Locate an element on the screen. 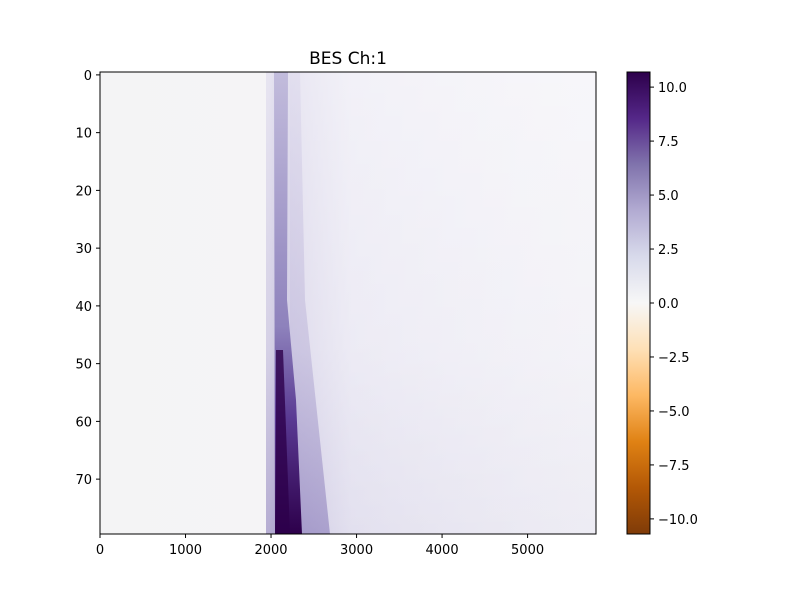 This screenshot has height=600, width=800. colorbar-tick-label: 10.0 is located at coordinates (672, 88).